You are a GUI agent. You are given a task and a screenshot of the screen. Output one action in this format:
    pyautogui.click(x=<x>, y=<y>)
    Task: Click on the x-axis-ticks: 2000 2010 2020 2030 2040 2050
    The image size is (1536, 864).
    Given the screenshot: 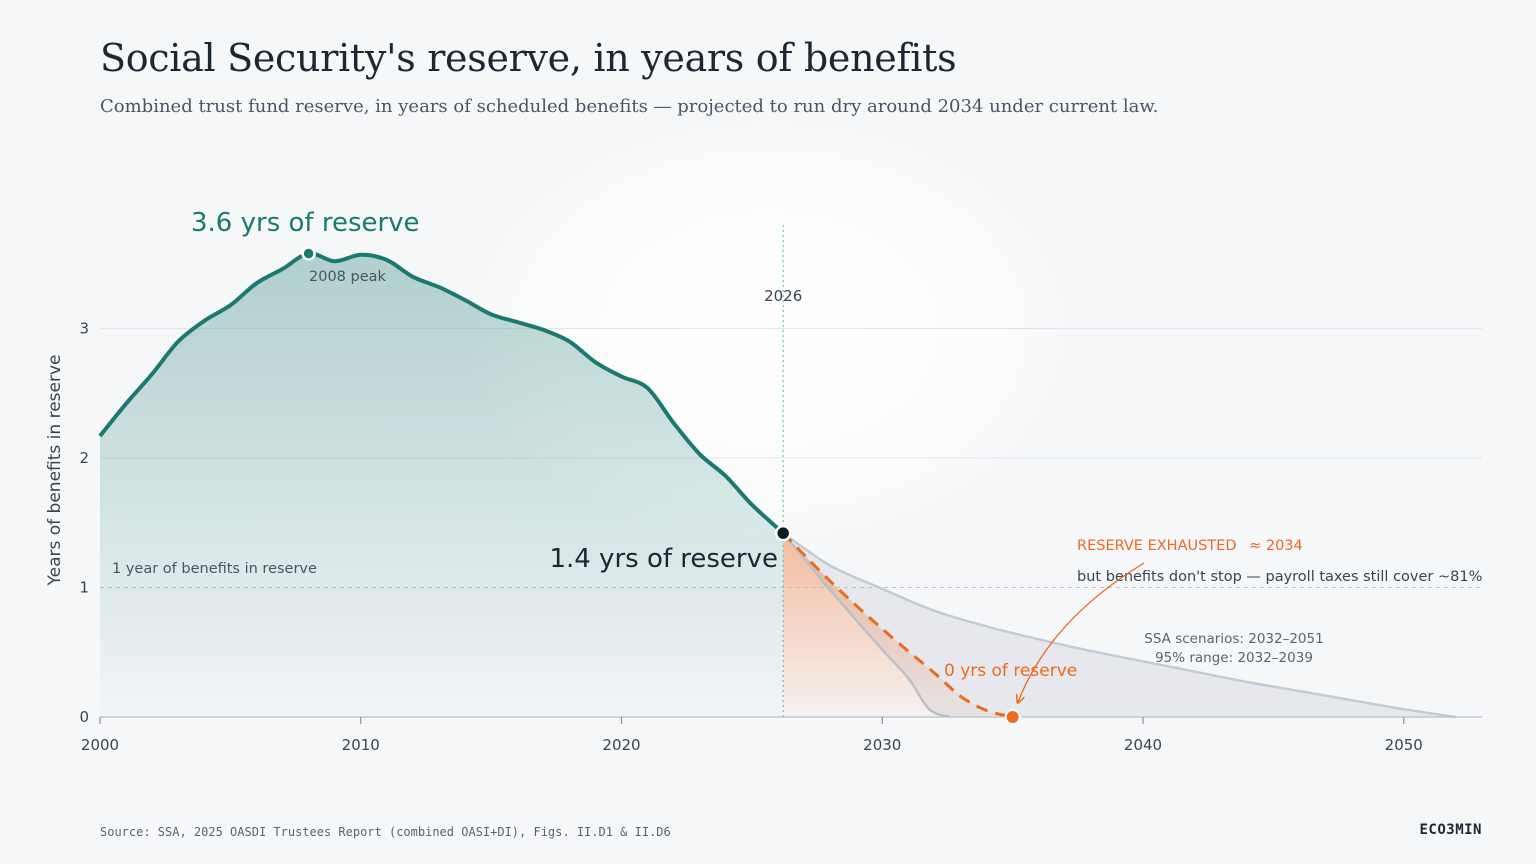 What is the action you would take?
    pyautogui.click(x=752, y=735)
    